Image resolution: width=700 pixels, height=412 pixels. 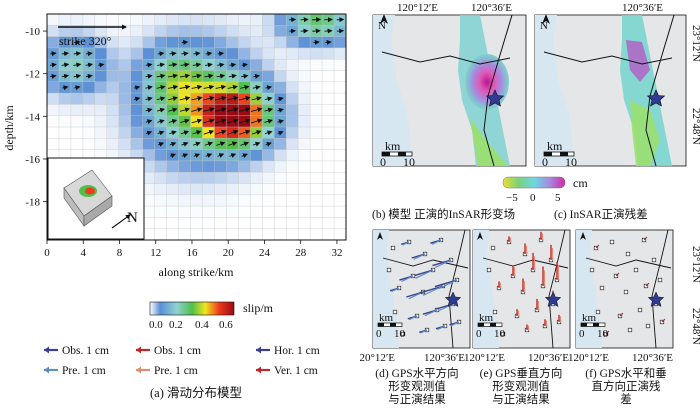 What do you see at coordinates (443, 214) in the screenshot?
I see `caption-b: (b) 模型 正演的InSAR形变场` at bounding box center [443, 214].